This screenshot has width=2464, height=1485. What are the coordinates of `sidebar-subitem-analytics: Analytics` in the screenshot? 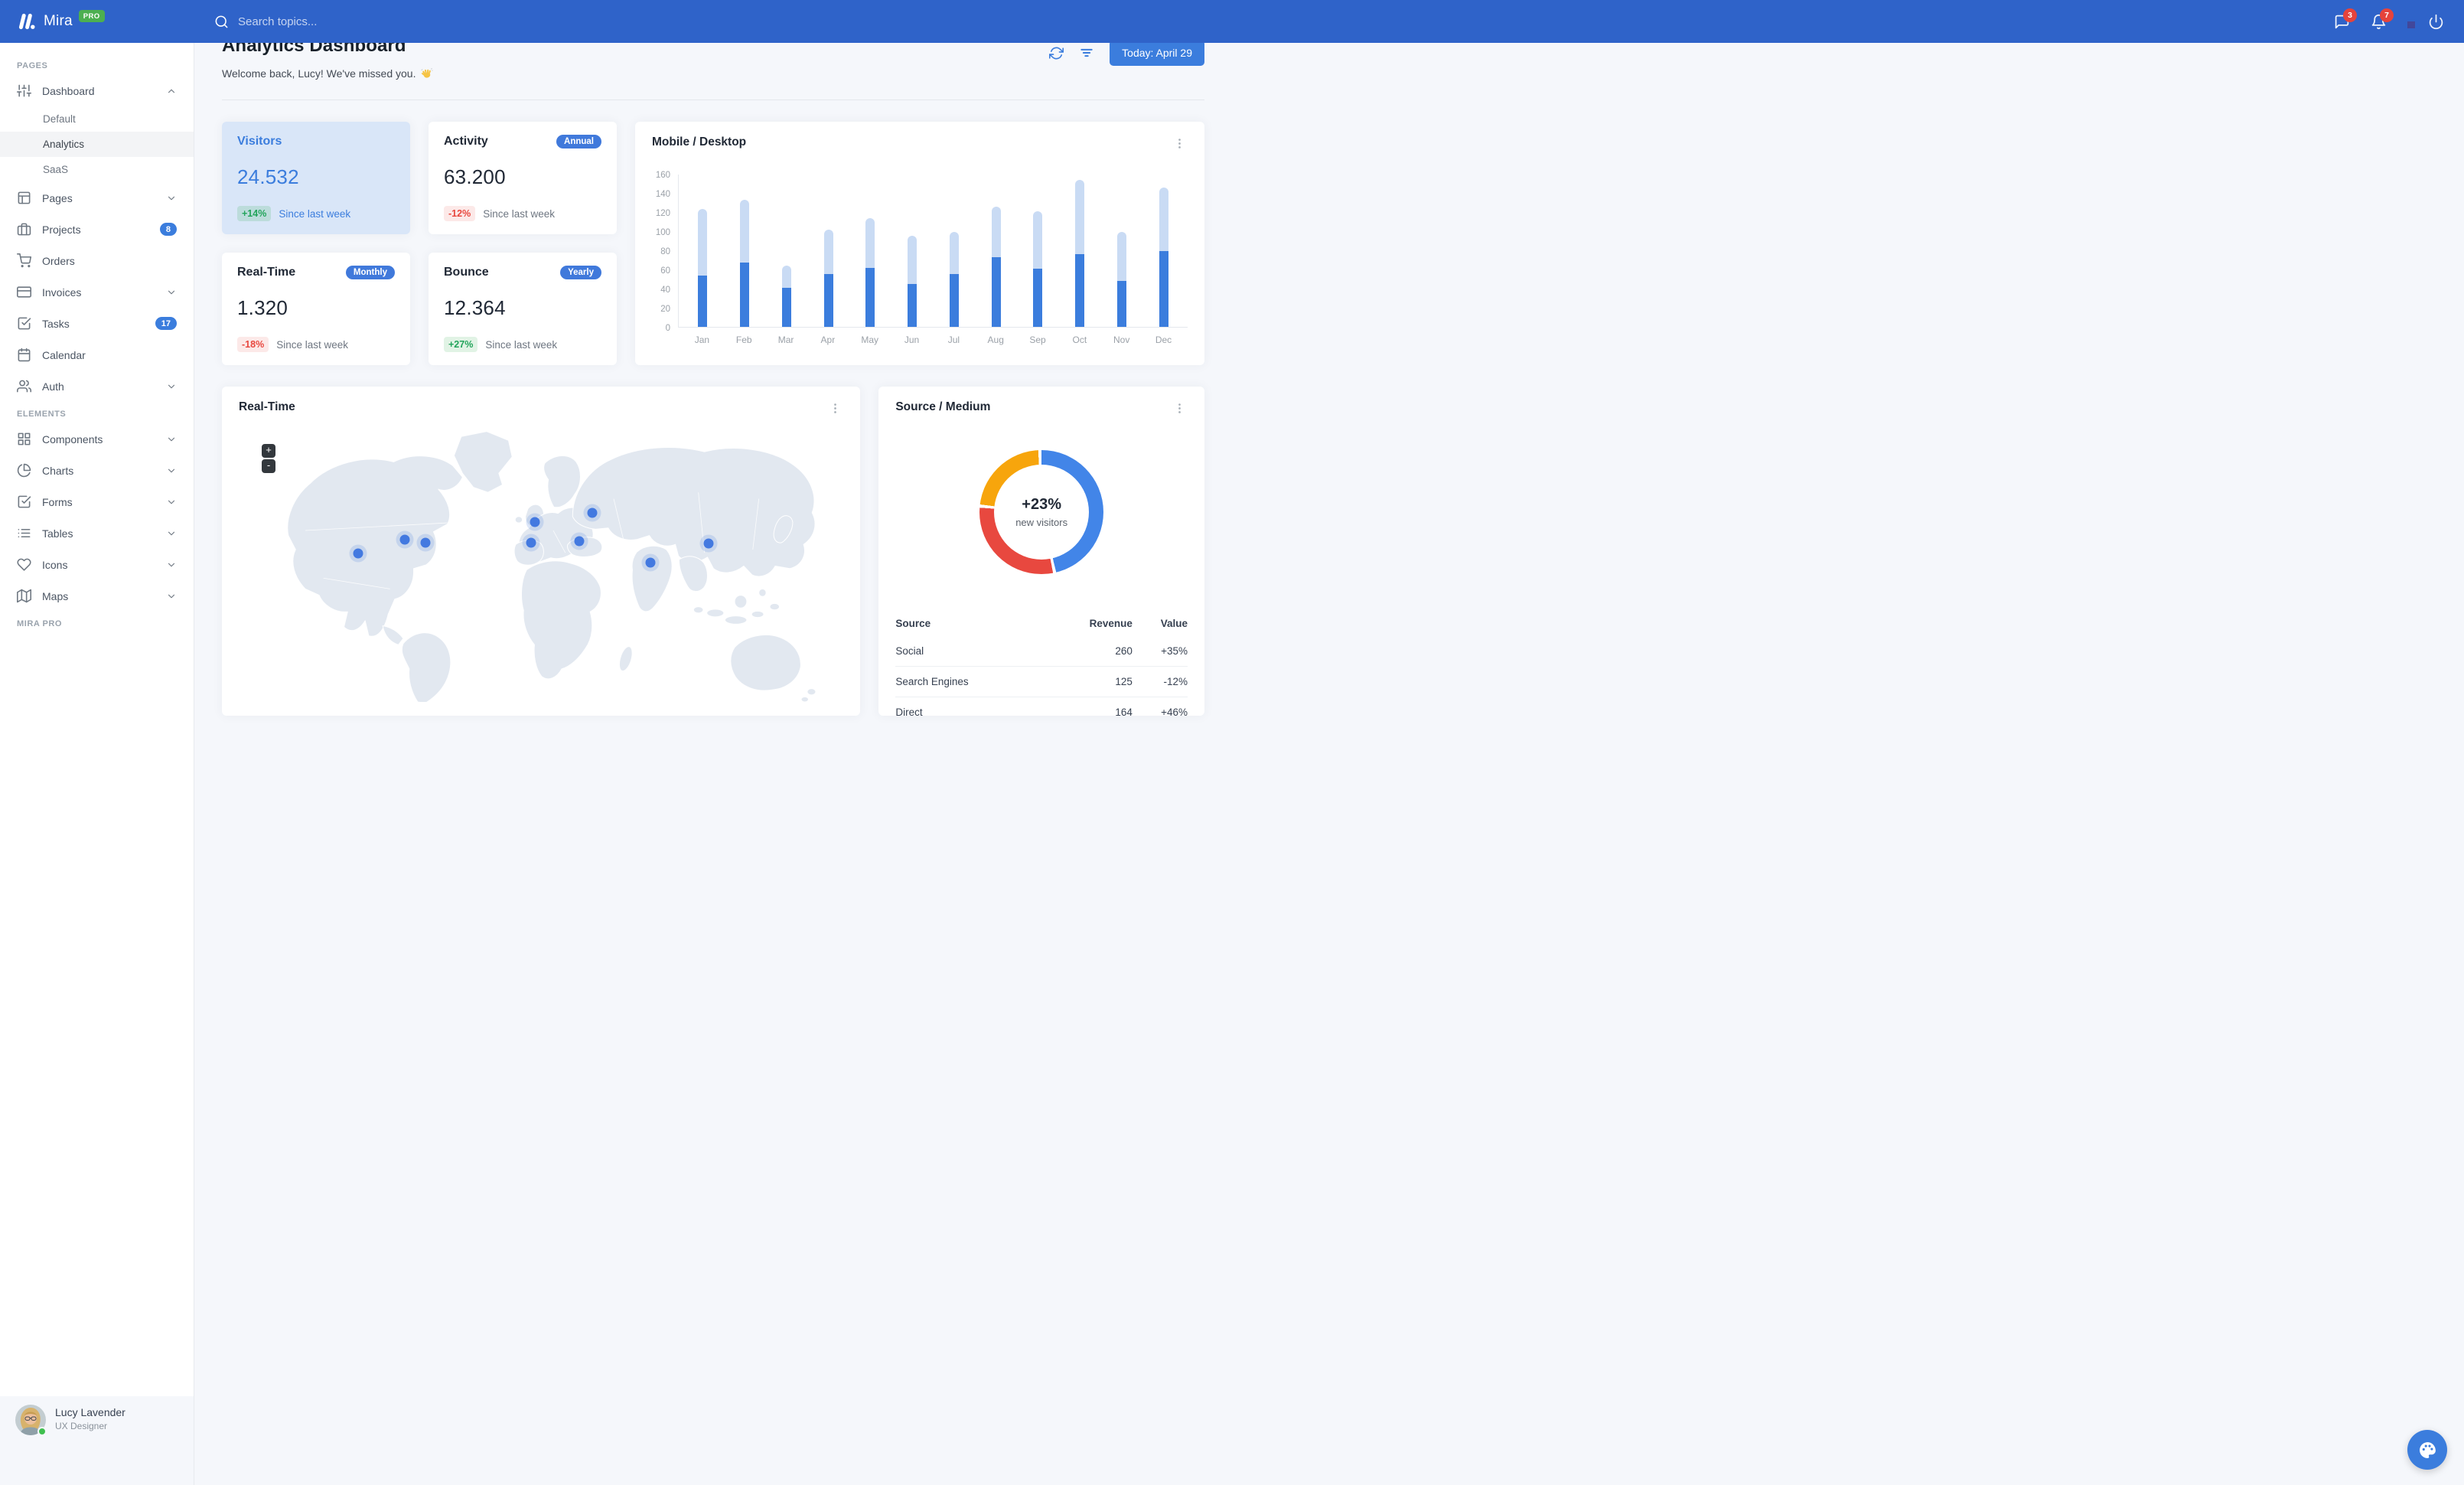 It's located at (97, 144).